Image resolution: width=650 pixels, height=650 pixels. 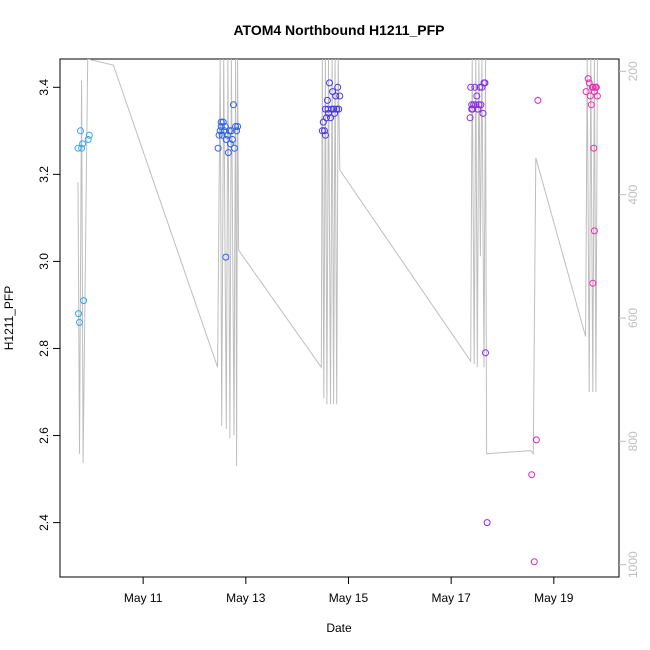 I want to click on x-axis-label: Date, so click(x=339, y=628).